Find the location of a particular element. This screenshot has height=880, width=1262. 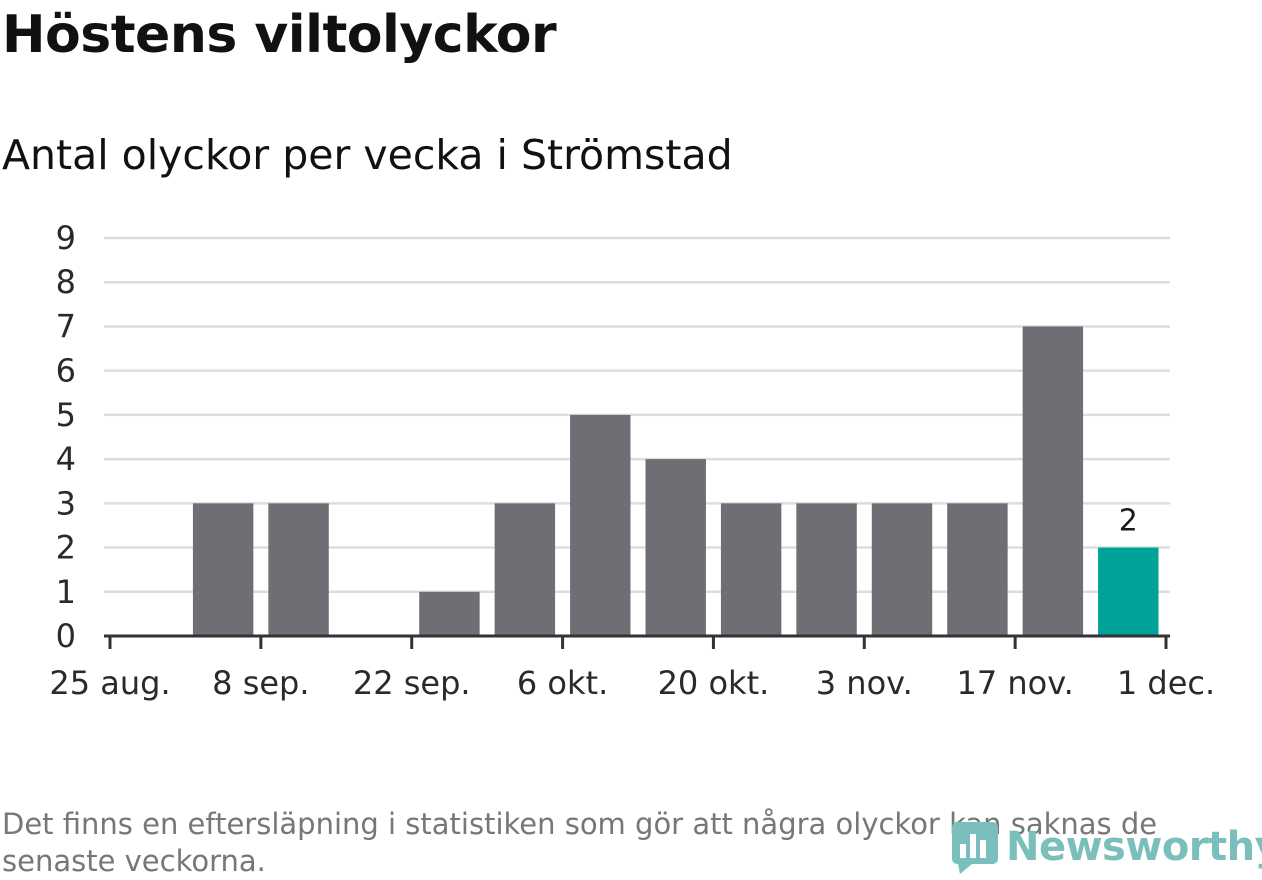

brand-name: Newsworthy is located at coordinates (1134, 847).